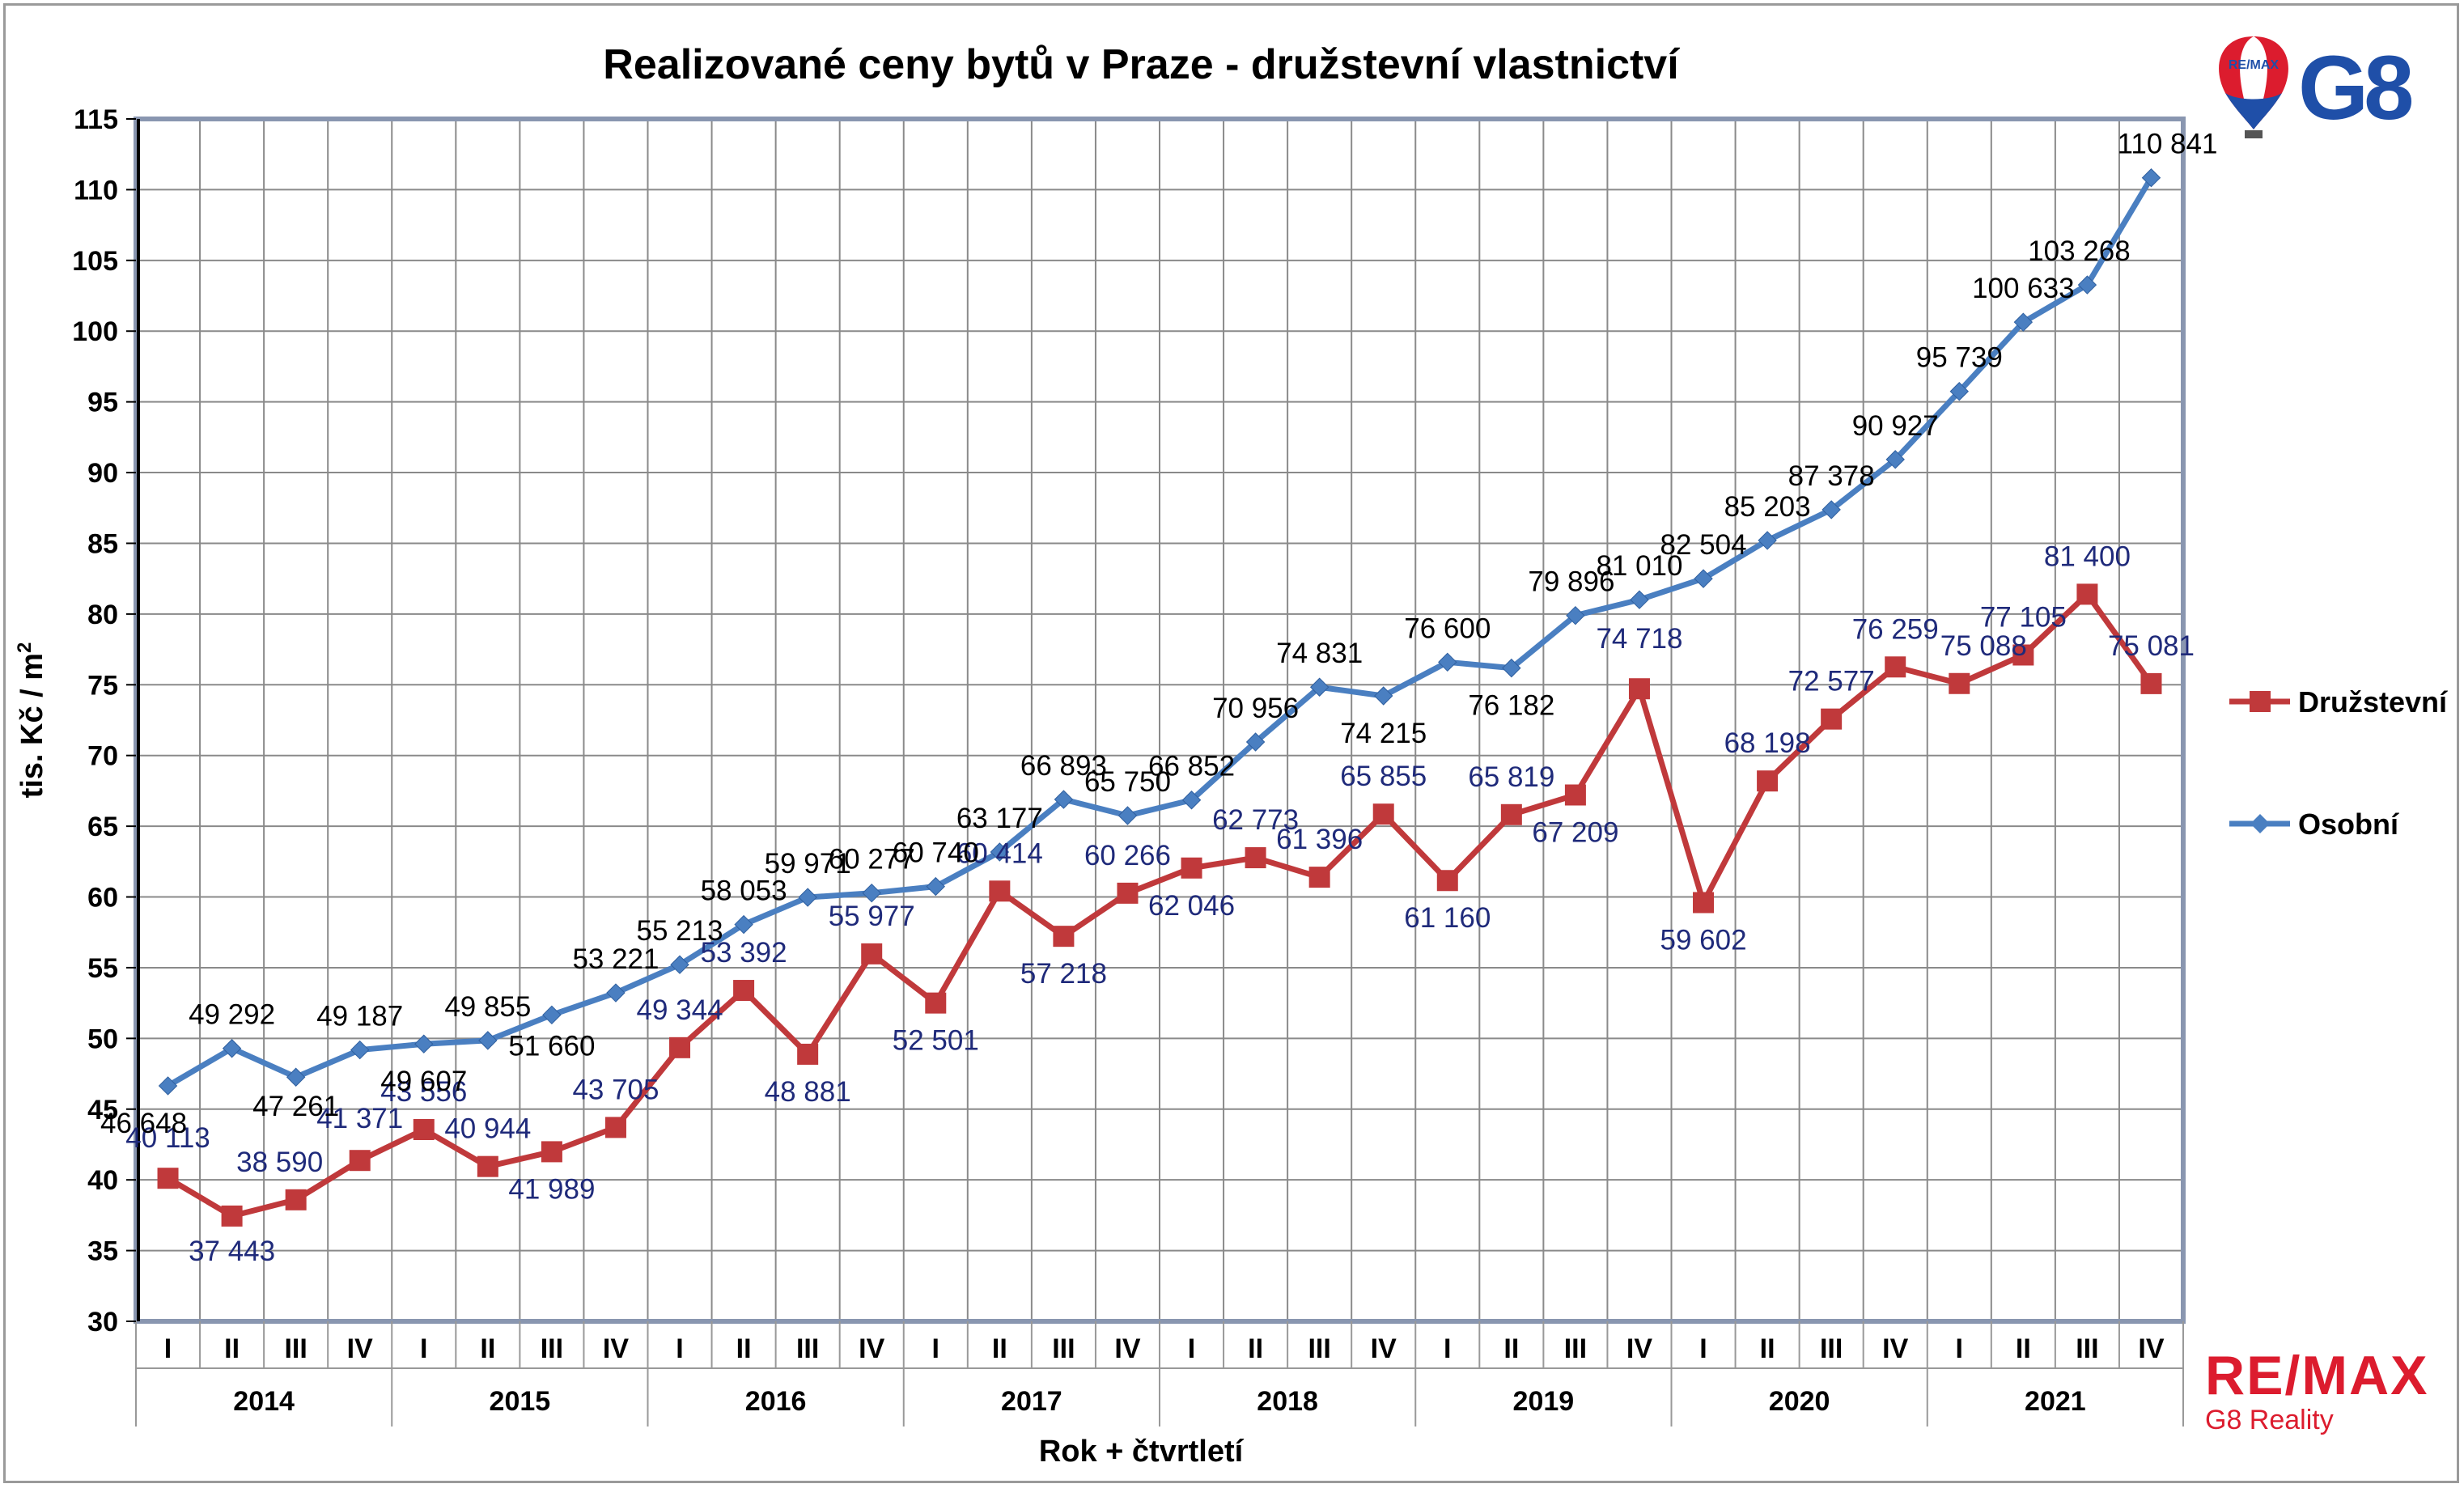 The width and height of the screenshot is (2464, 1488). Describe the element at coordinates (1319, 839) in the screenshot. I see `druzstevni-value-label: 61 396` at that location.